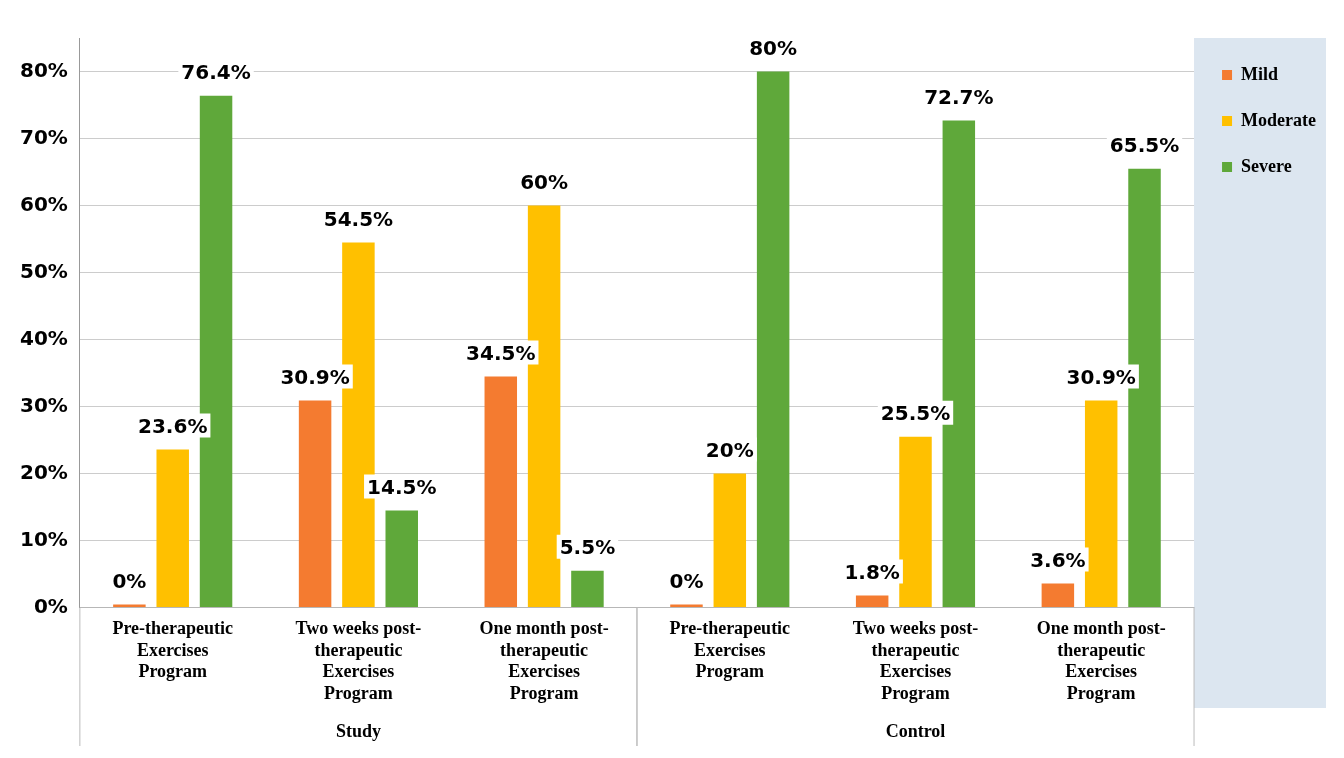 The image size is (1344, 758). Describe the element at coordinates (915, 412) in the screenshot. I see `data-label: 25.5%` at that location.